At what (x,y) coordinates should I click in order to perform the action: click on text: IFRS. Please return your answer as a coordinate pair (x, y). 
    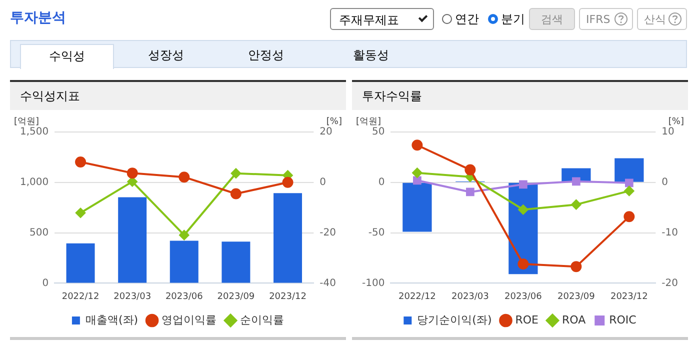
    Looking at the image, I should click on (606, 19).